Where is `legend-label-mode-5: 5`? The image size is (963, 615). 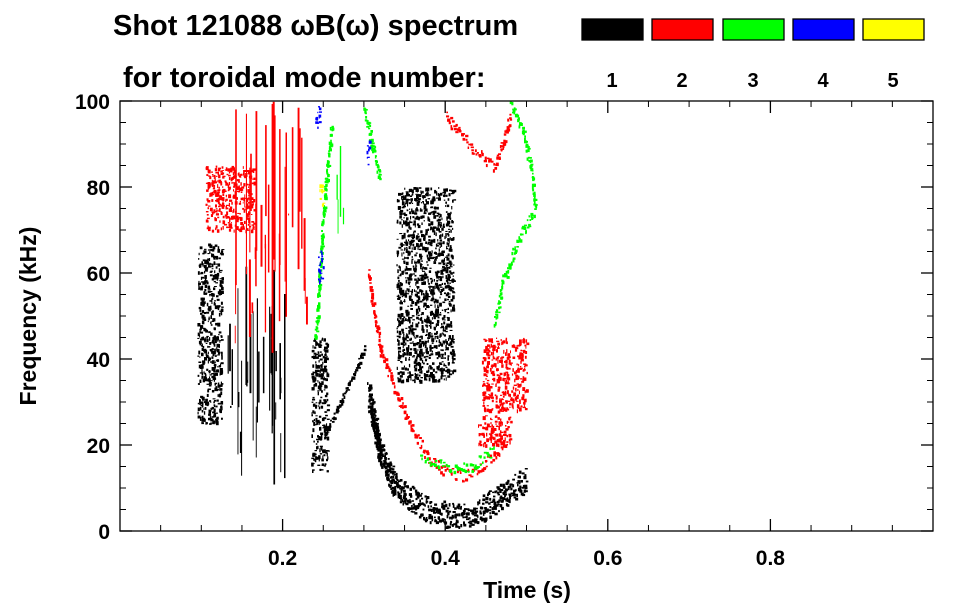
legend-label-mode-5: 5 is located at coordinates (892, 81).